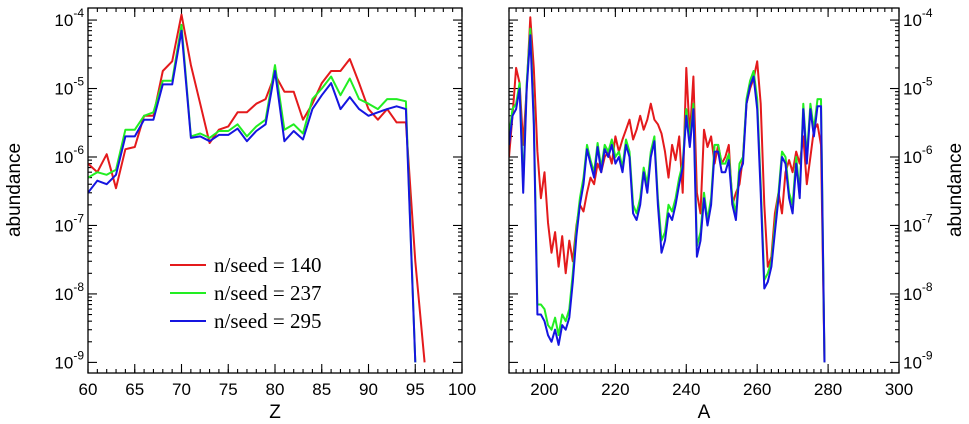  I want to click on legend-label: n/seed = 237, so click(268, 293).